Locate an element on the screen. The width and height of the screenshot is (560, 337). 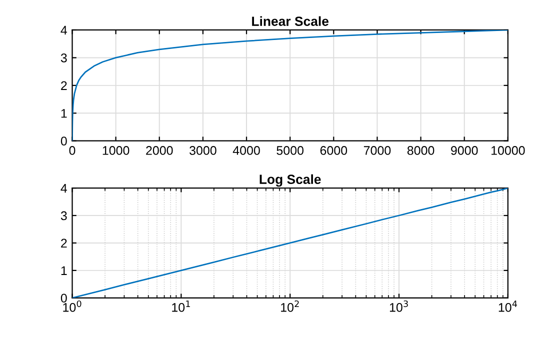
x-tick-label: 8000 is located at coordinates (420, 150).